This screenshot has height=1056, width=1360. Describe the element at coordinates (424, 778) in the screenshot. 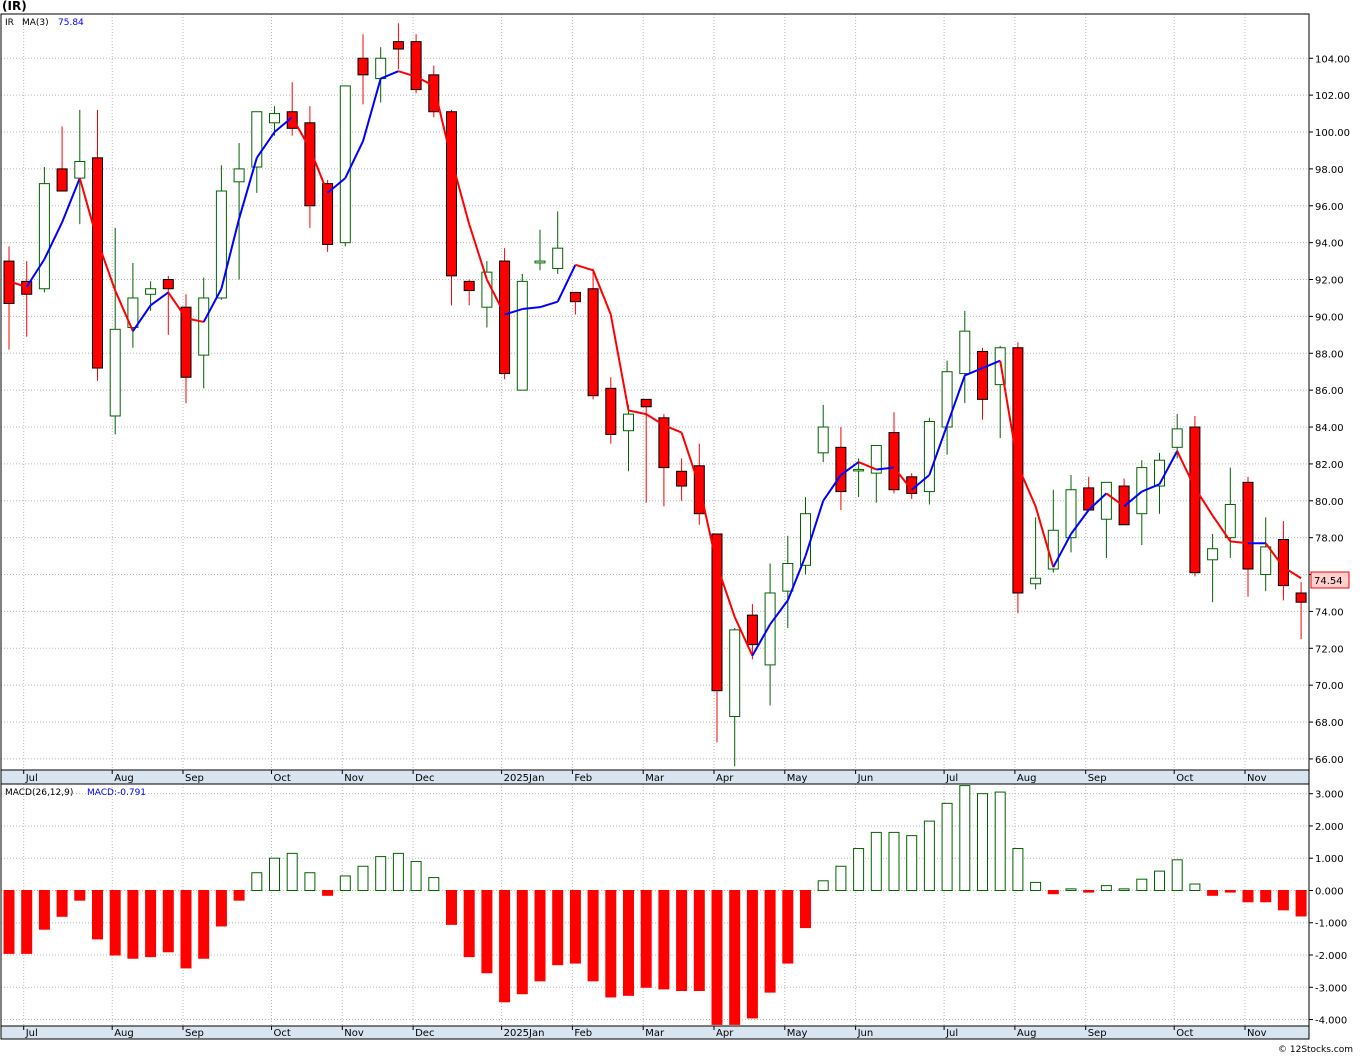

I see `month-label: Dec` at that location.